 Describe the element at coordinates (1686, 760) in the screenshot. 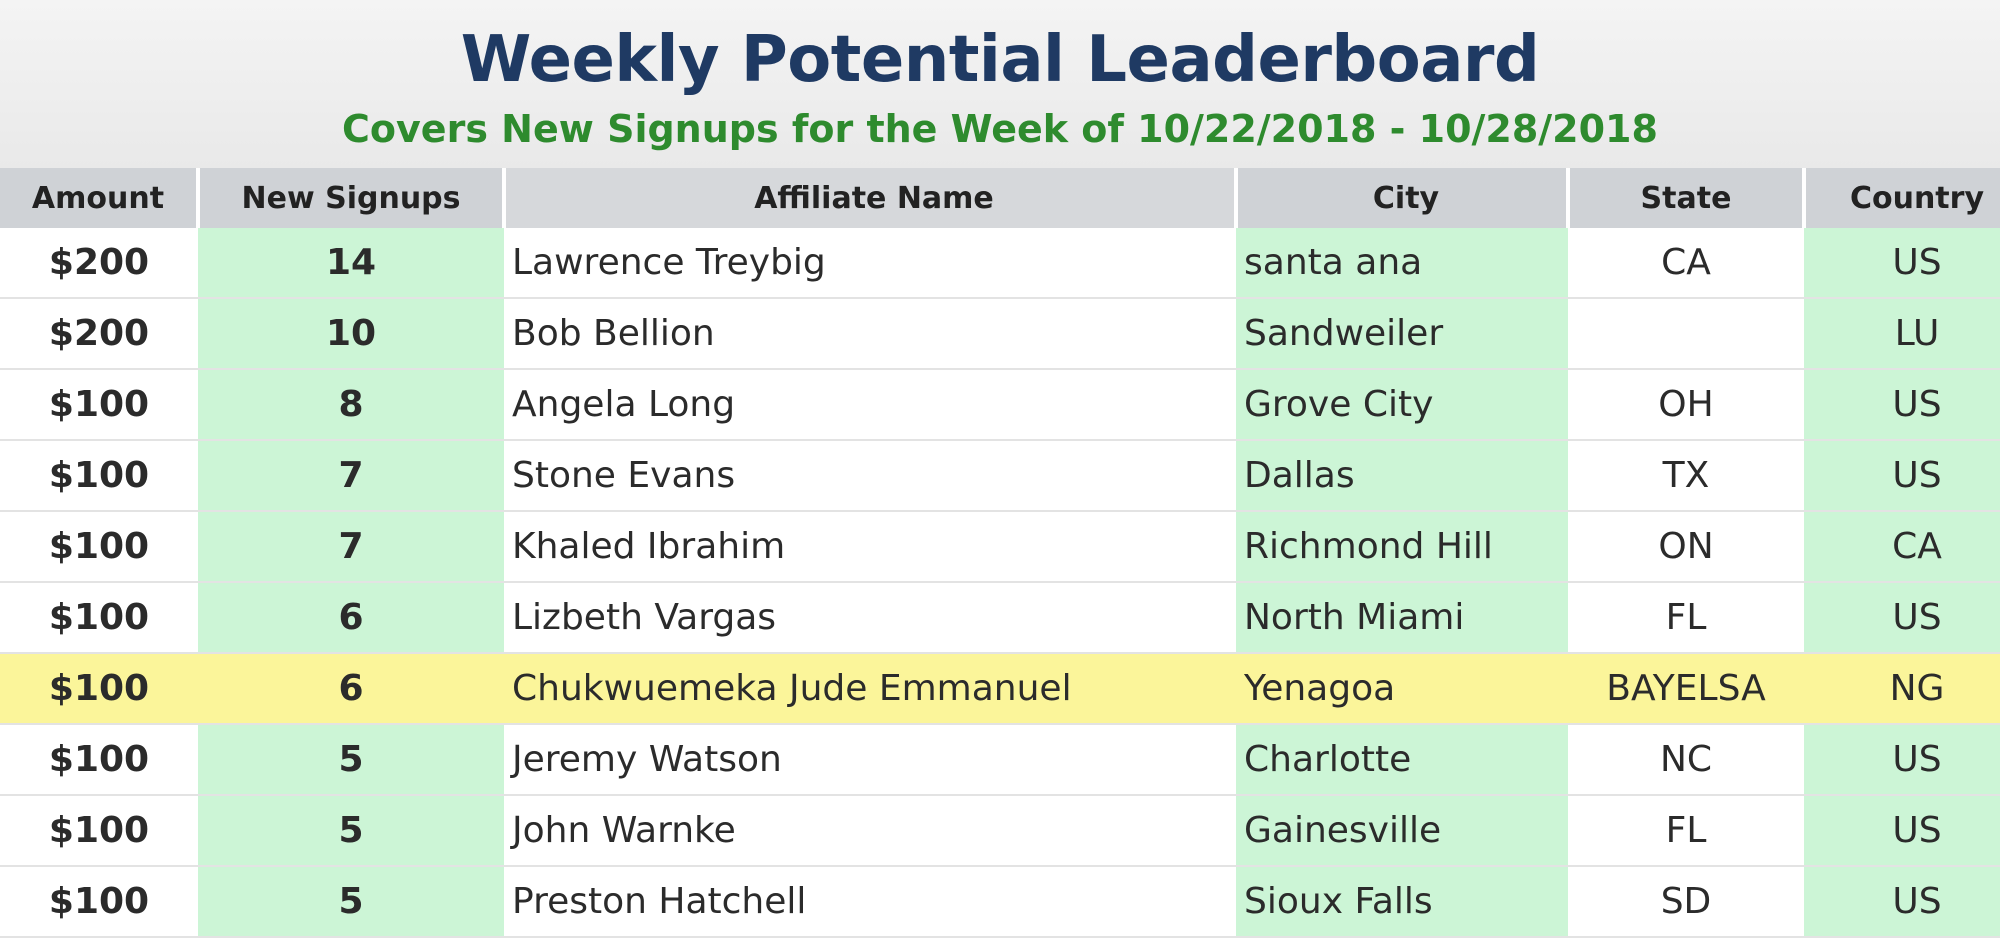

I see `cell-state: NC` at that location.